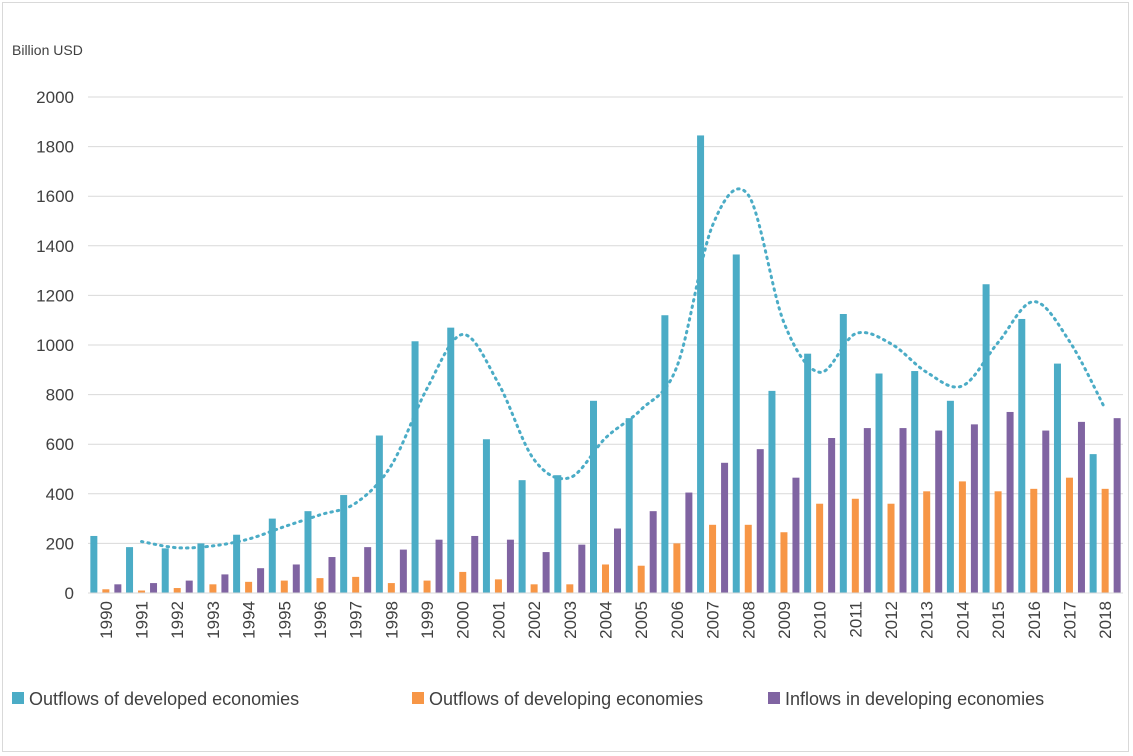 This screenshot has width=1133, height=756. Describe the element at coordinates (69, 593) in the screenshot. I see `y-tick-label: 0` at that location.